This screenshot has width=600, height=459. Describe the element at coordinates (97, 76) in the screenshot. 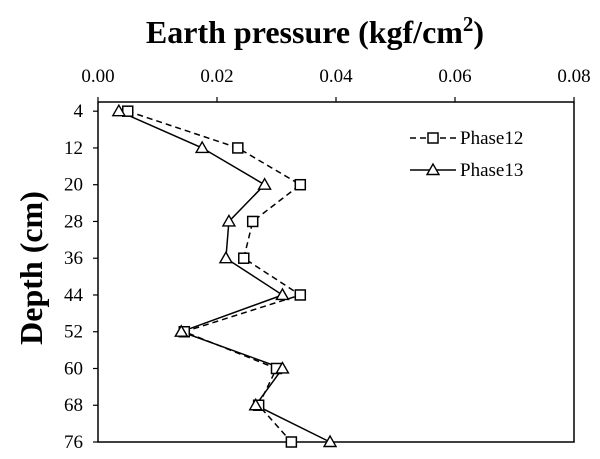

I see `x-tick-label: 0.00` at that location.